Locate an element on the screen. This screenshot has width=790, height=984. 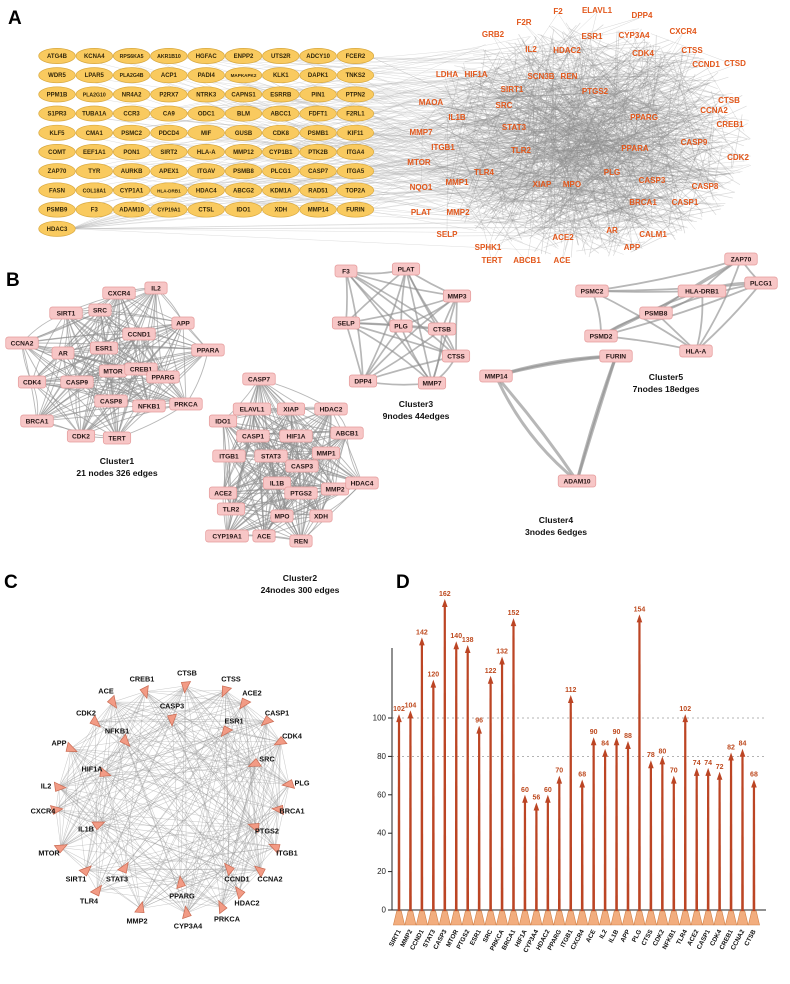
gene-node-label: ACP1 is located at coordinates (169, 76).